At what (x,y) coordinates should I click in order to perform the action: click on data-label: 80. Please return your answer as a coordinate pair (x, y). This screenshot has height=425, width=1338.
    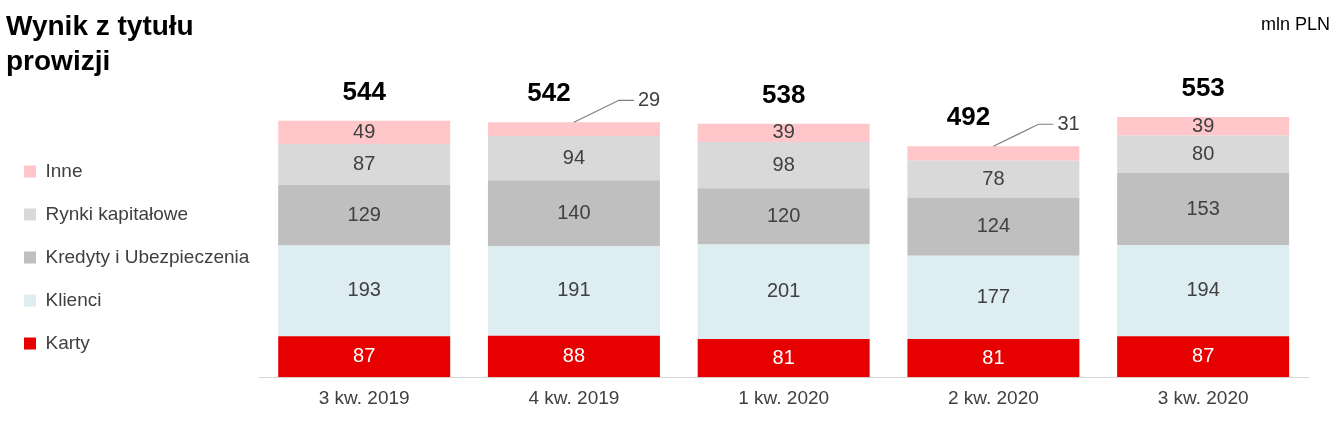
    Looking at the image, I should click on (1203, 152).